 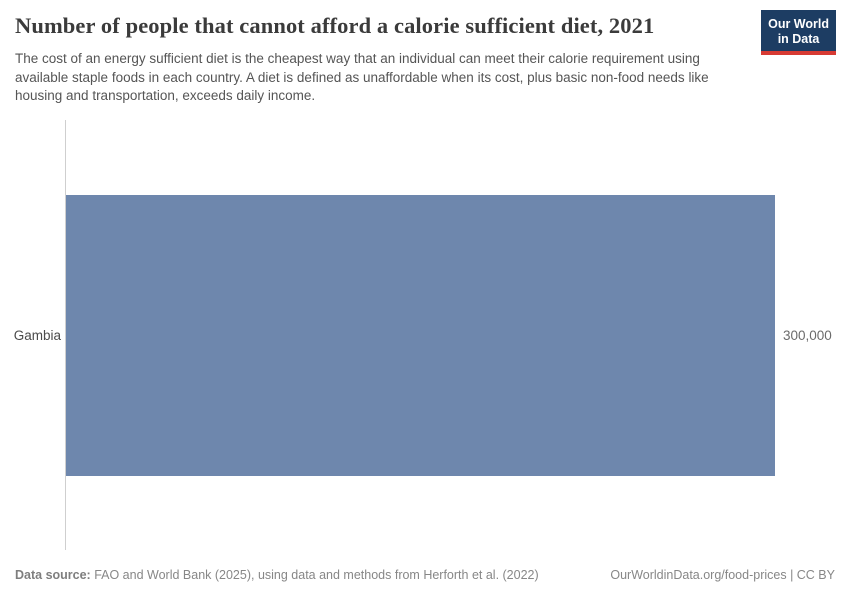 What do you see at coordinates (53, 575) in the screenshot?
I see `data-source-label: Data source:` at bounding box center [53, 575].